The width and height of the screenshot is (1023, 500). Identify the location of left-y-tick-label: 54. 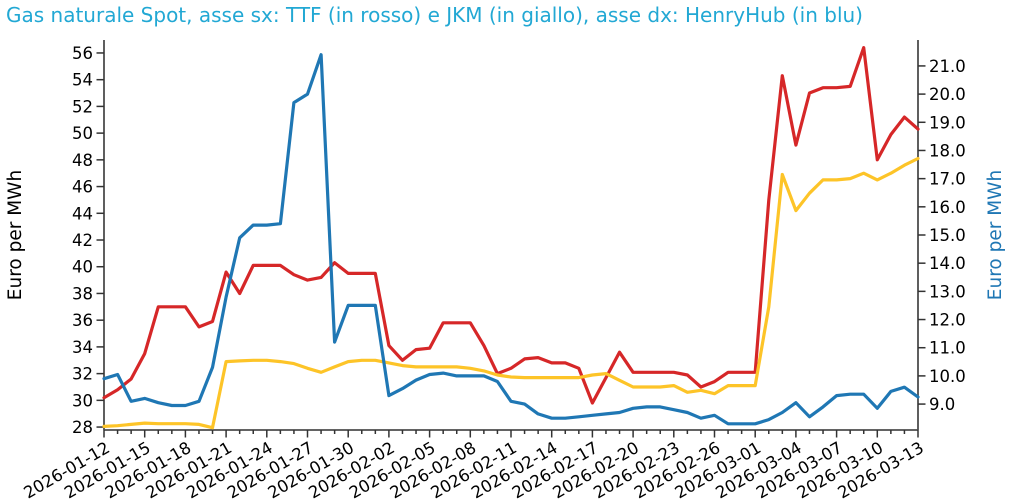
(82, 80).